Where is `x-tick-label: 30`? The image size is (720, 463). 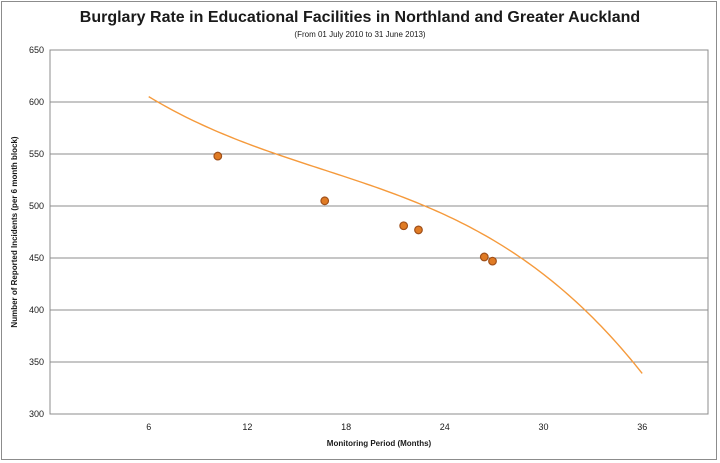
x-tick-label: 30 is located at coordinates (543, 427).